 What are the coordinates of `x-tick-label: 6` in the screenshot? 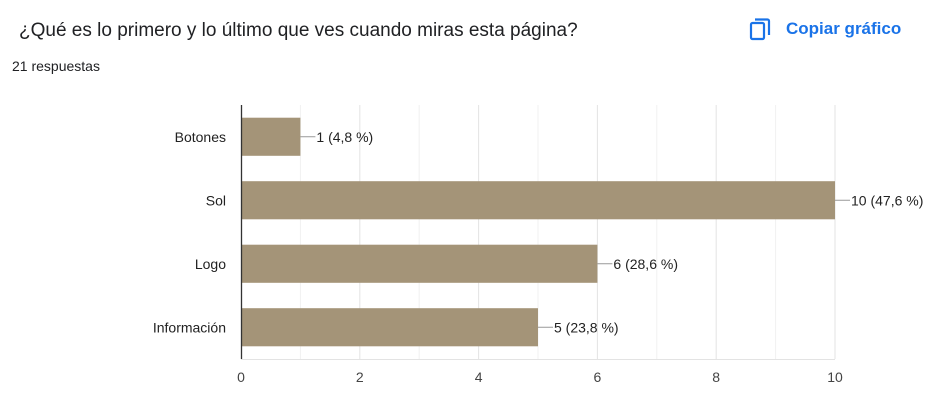 It's located at (598, 377).